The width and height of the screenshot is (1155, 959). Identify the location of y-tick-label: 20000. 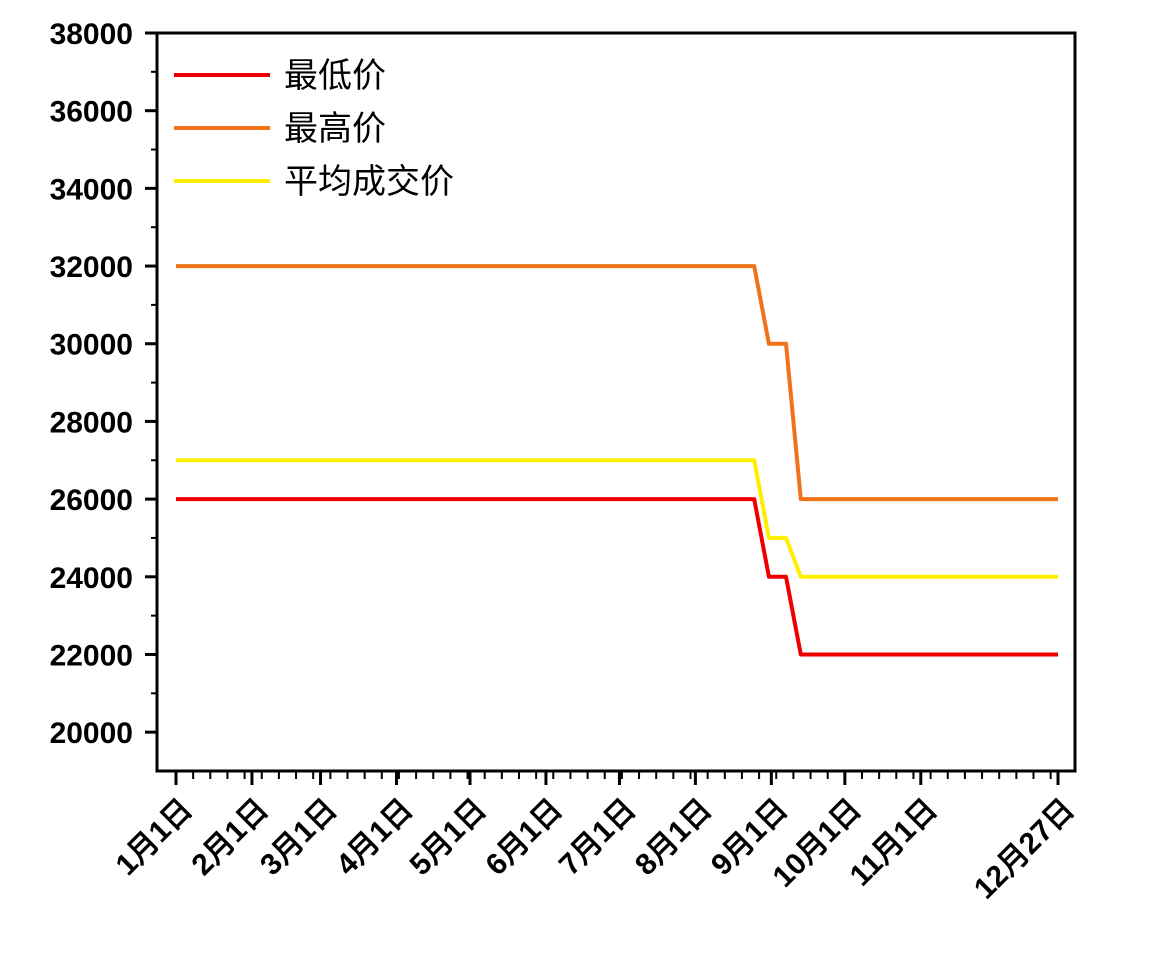
(91, 733).